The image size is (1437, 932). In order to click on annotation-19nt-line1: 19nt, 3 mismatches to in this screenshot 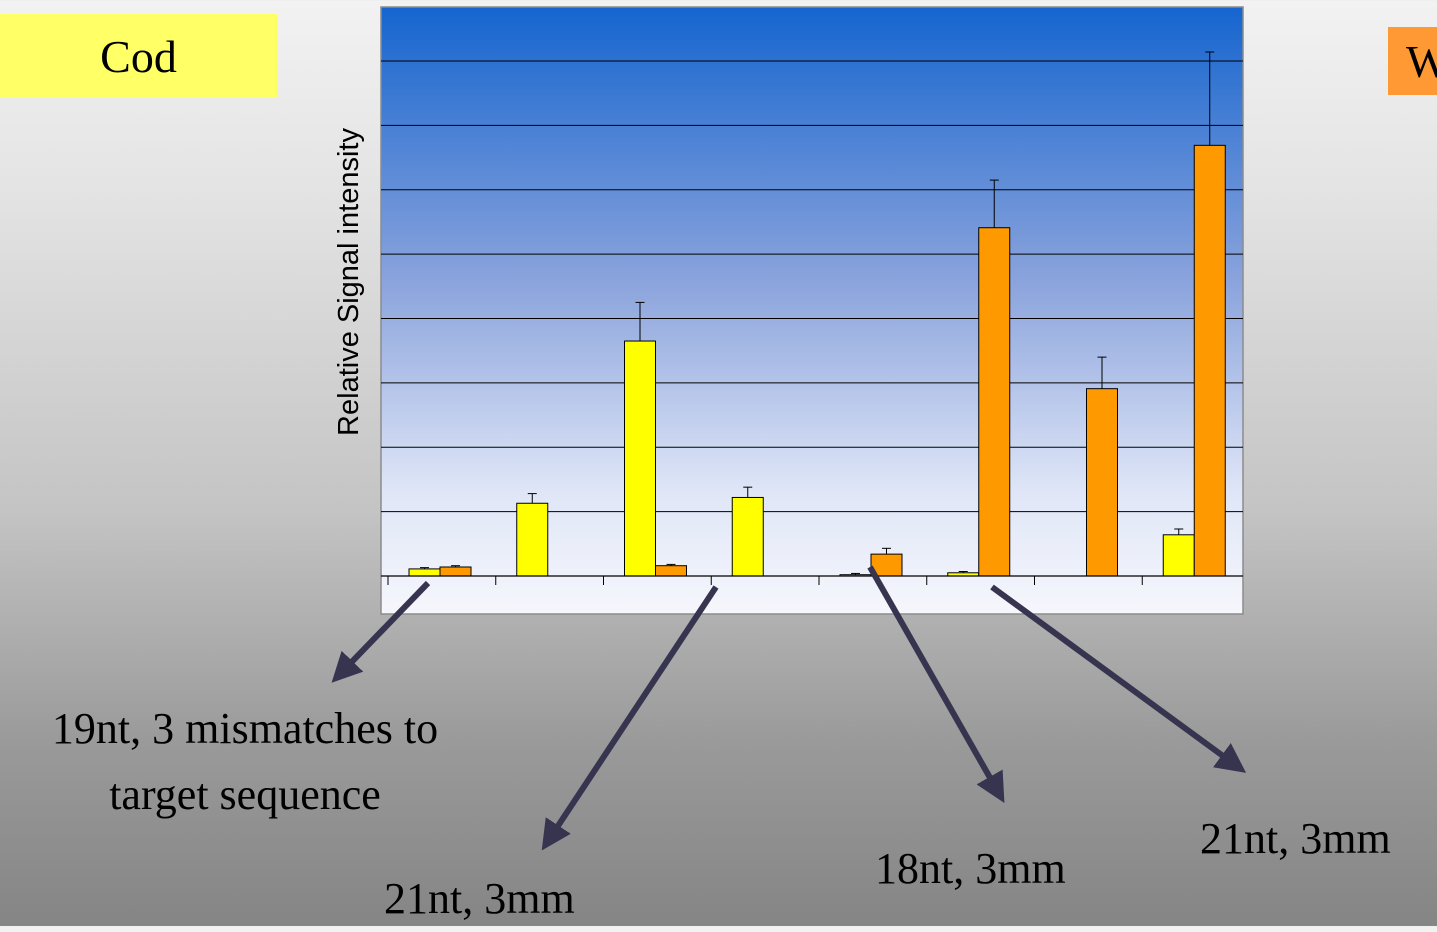, I will do `click(245, 728)`.